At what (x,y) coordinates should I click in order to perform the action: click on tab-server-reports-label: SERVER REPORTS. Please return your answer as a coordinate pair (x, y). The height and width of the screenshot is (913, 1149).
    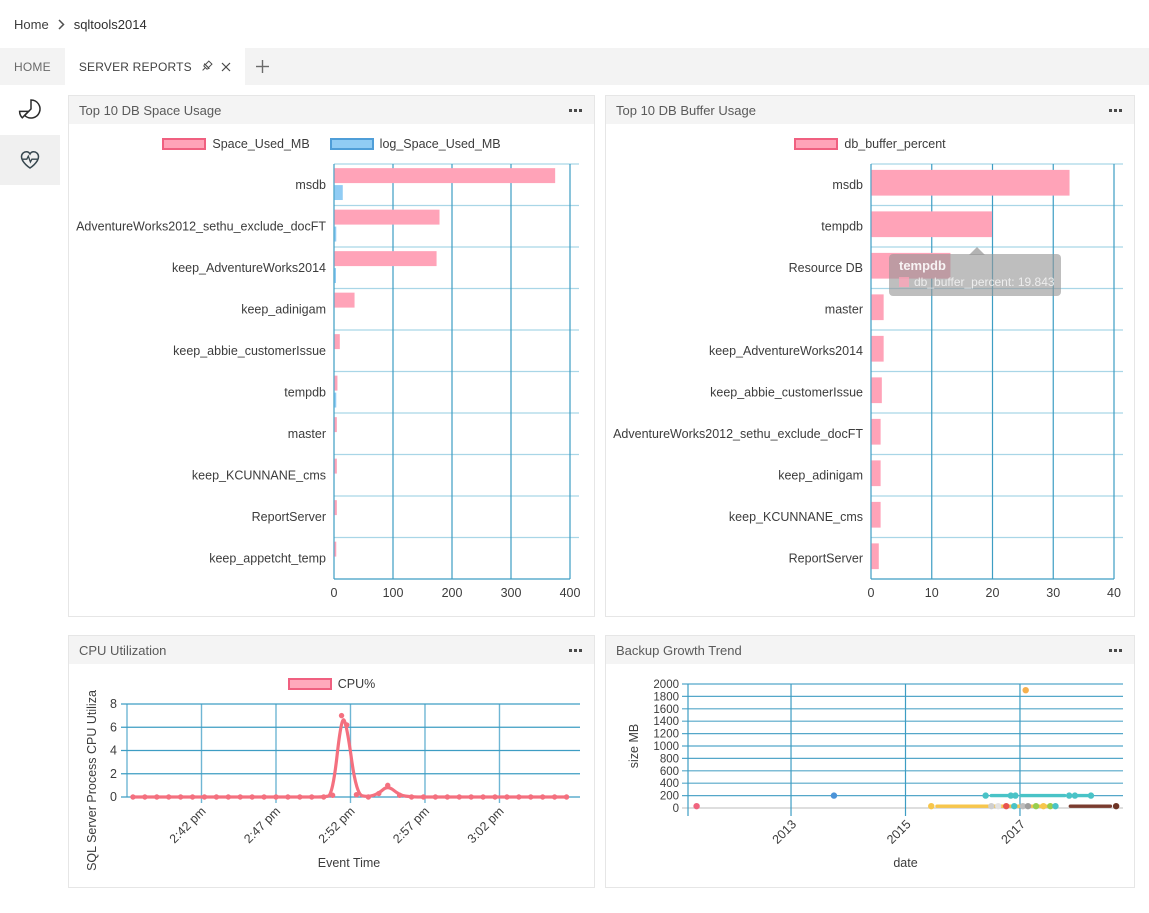
    Looking at the image, I should click on (135, 66).